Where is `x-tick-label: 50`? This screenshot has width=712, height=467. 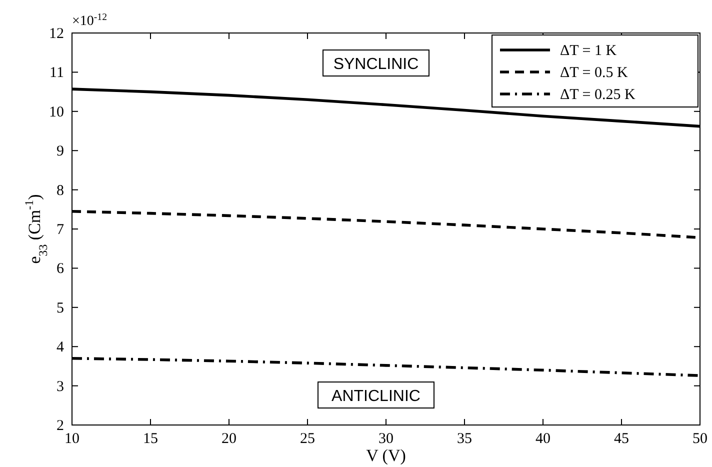 x-tick-label: 50 is located at coordinates (700, 439).